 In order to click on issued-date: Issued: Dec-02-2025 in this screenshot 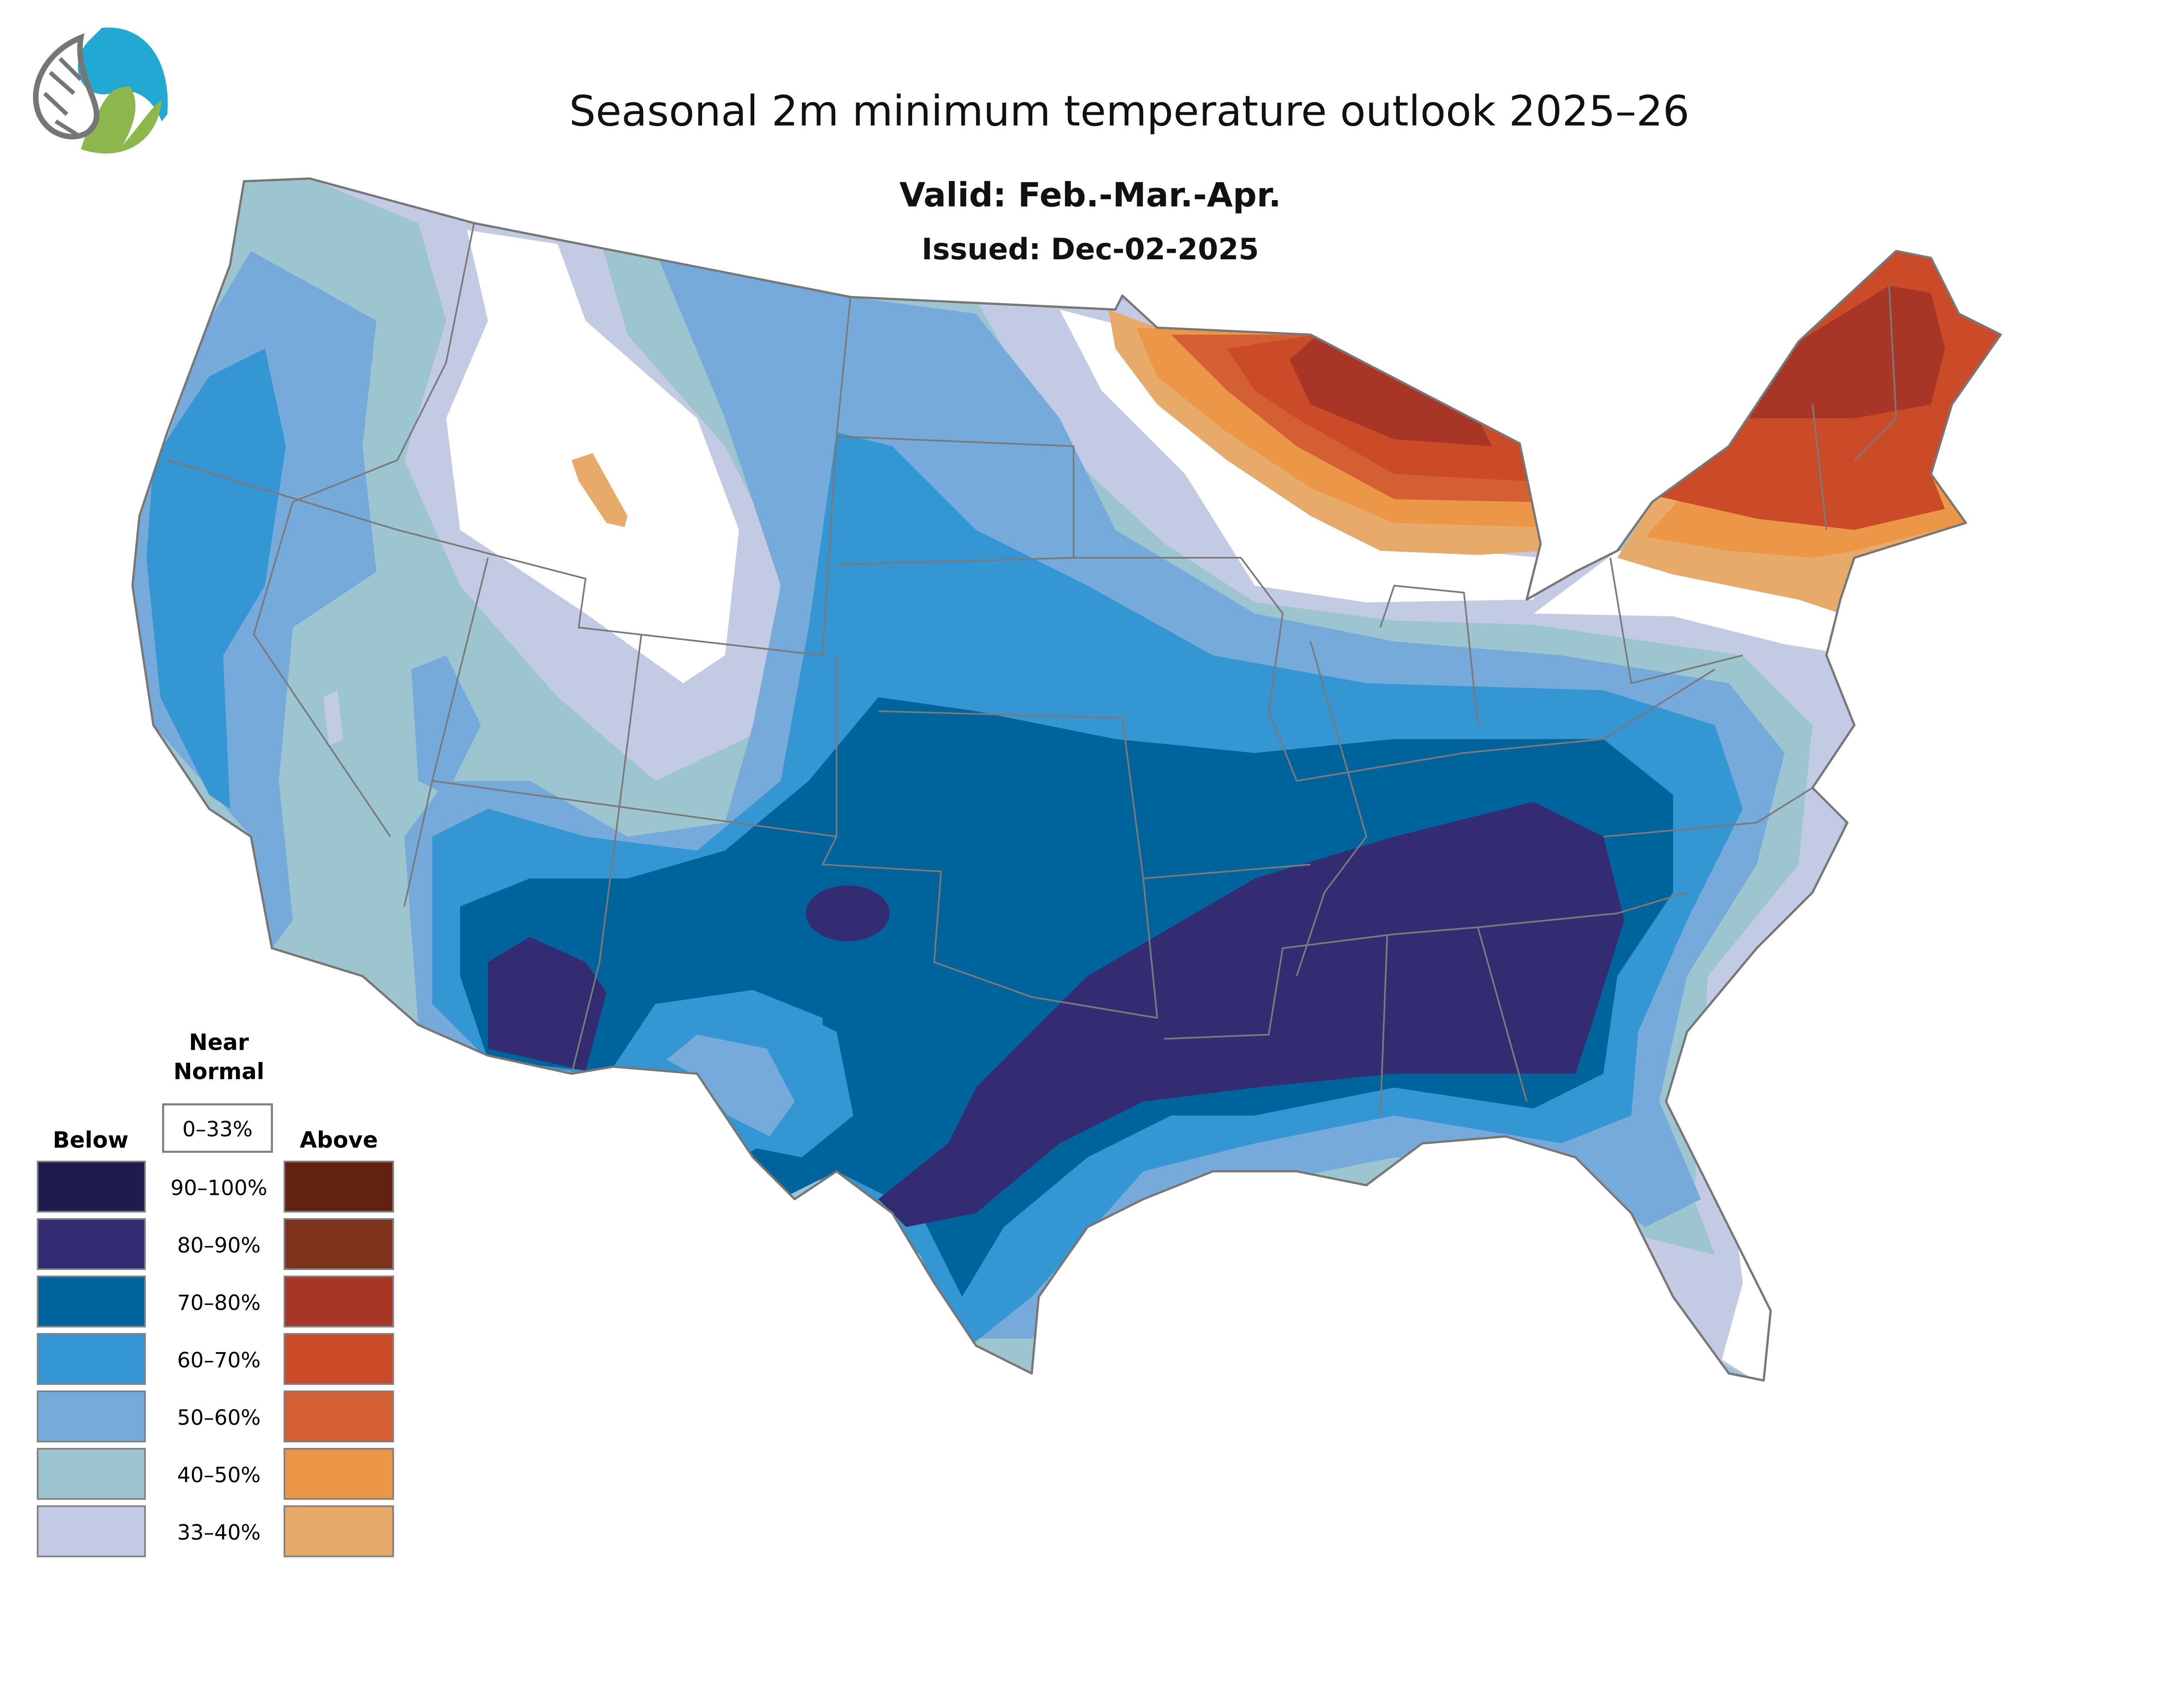, I will do `click(1090, 249)`.